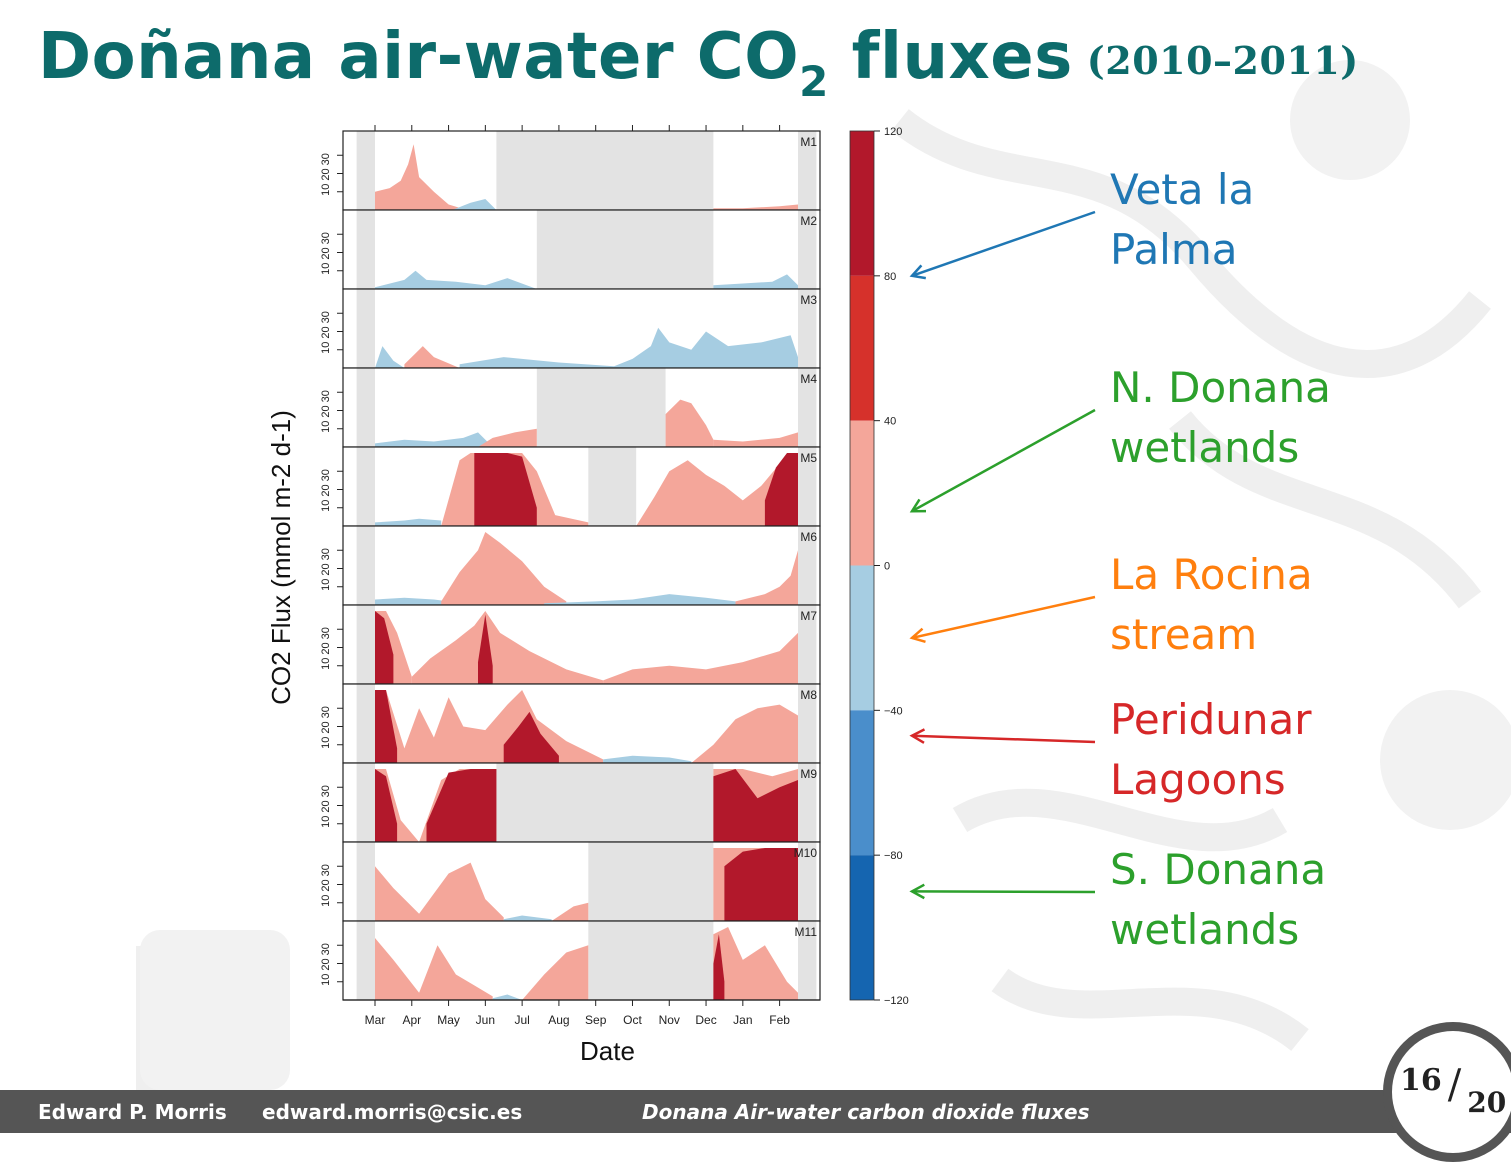 This screenshot has height=1162, width=1511. What do you see at coordinates (879, 566) in the screenshot?
I see `colorbar: 120 80 40 0 −40 −80 −120` at bounding box center [879, 566].